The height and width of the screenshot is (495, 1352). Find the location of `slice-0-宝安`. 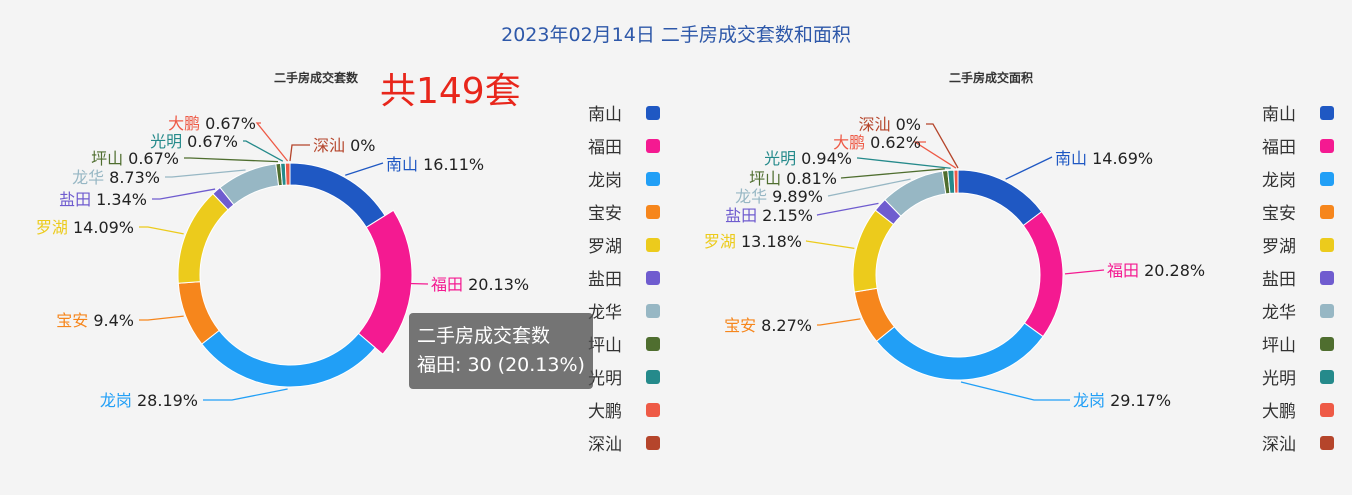

slice-0-宝安 is located at coordinates (198, 313).